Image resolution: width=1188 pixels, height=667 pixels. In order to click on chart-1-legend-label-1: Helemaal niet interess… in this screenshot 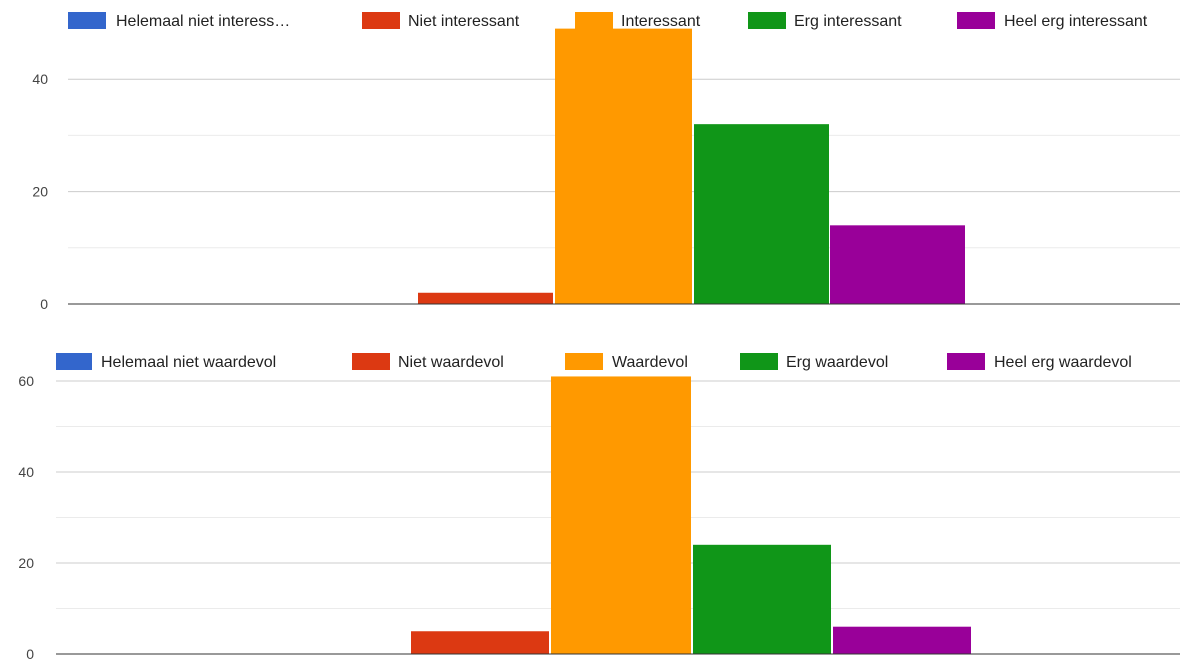, I will do `click(203, 21)`.